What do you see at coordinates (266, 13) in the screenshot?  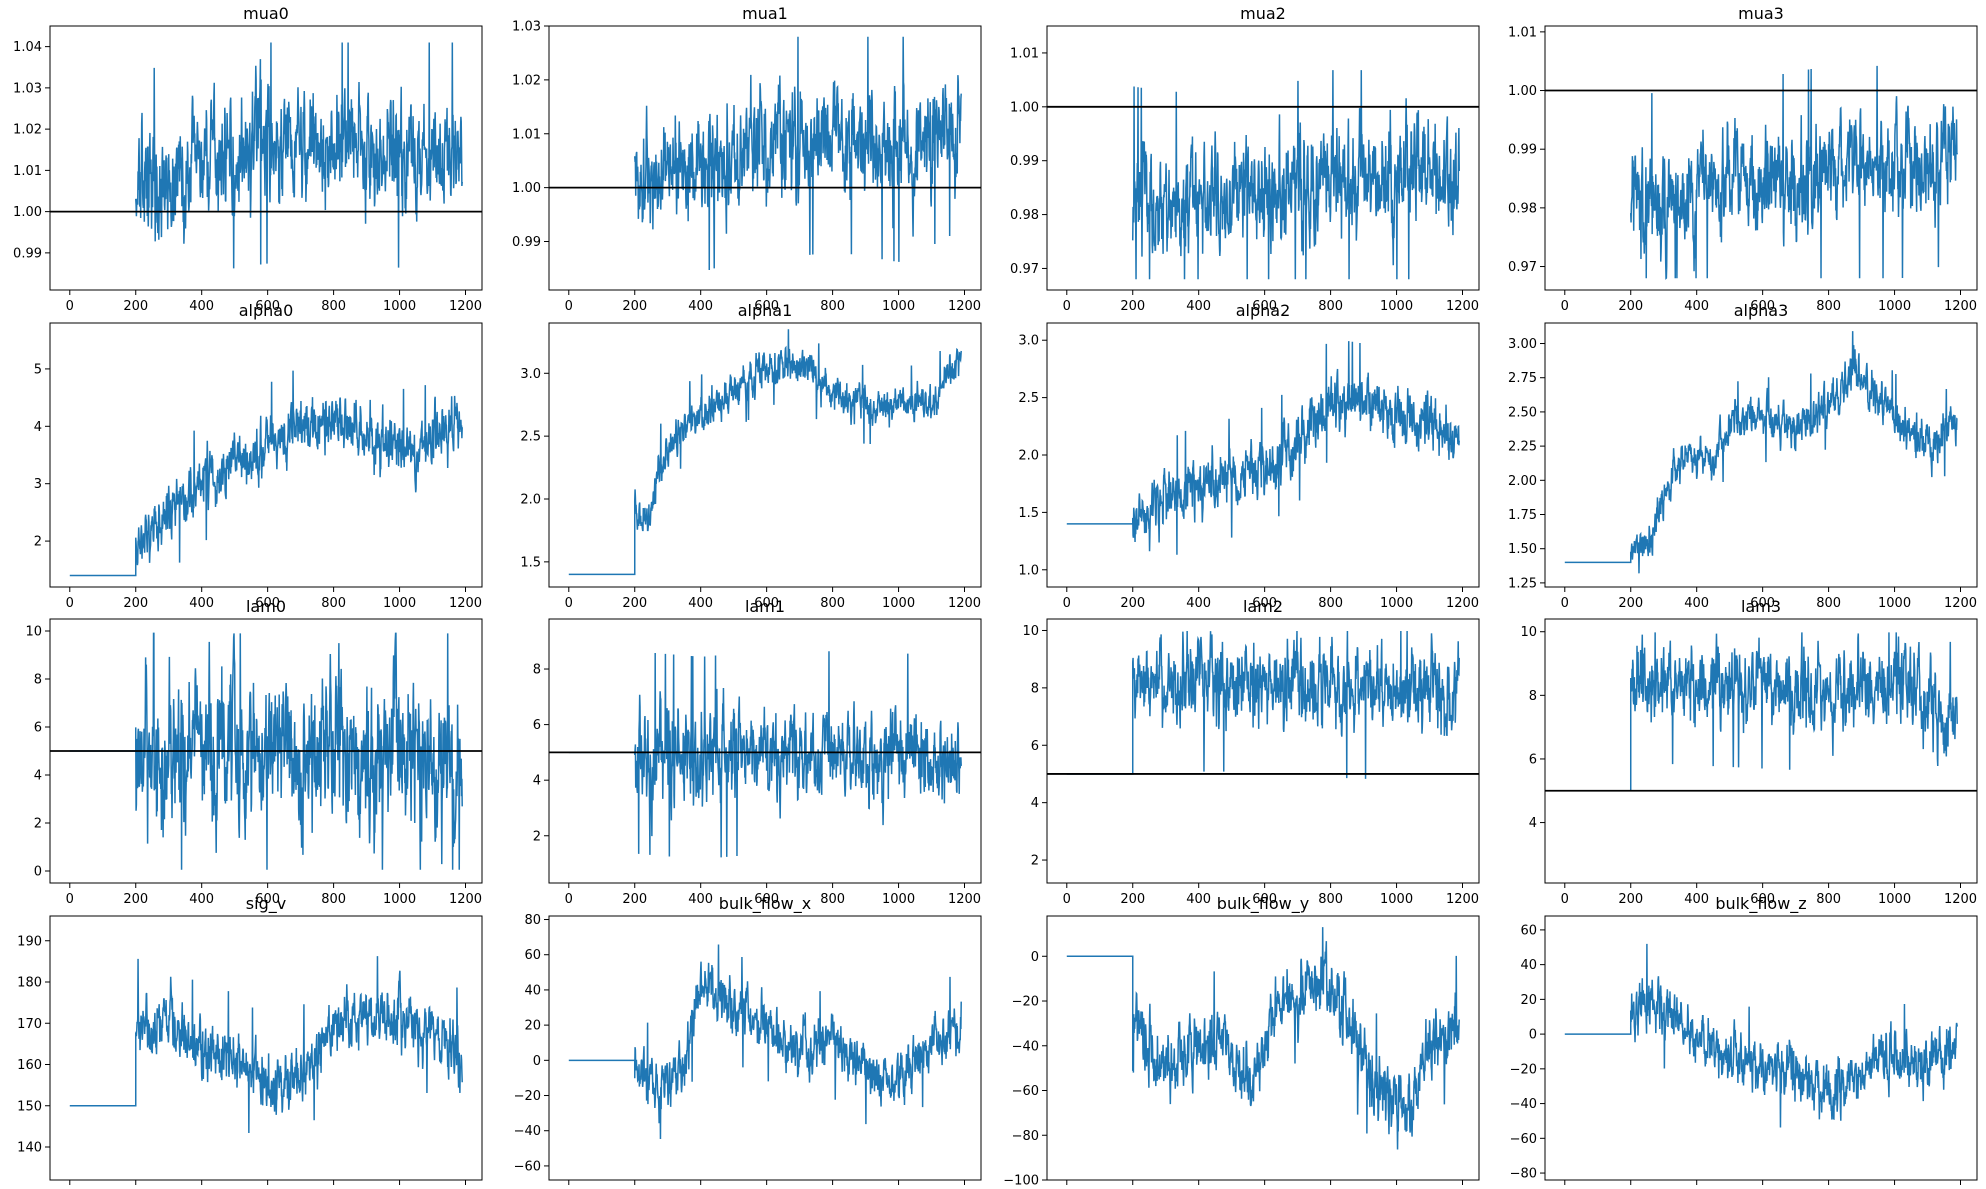 I see `panel-title: mua0` at bounding box center [266, 13].